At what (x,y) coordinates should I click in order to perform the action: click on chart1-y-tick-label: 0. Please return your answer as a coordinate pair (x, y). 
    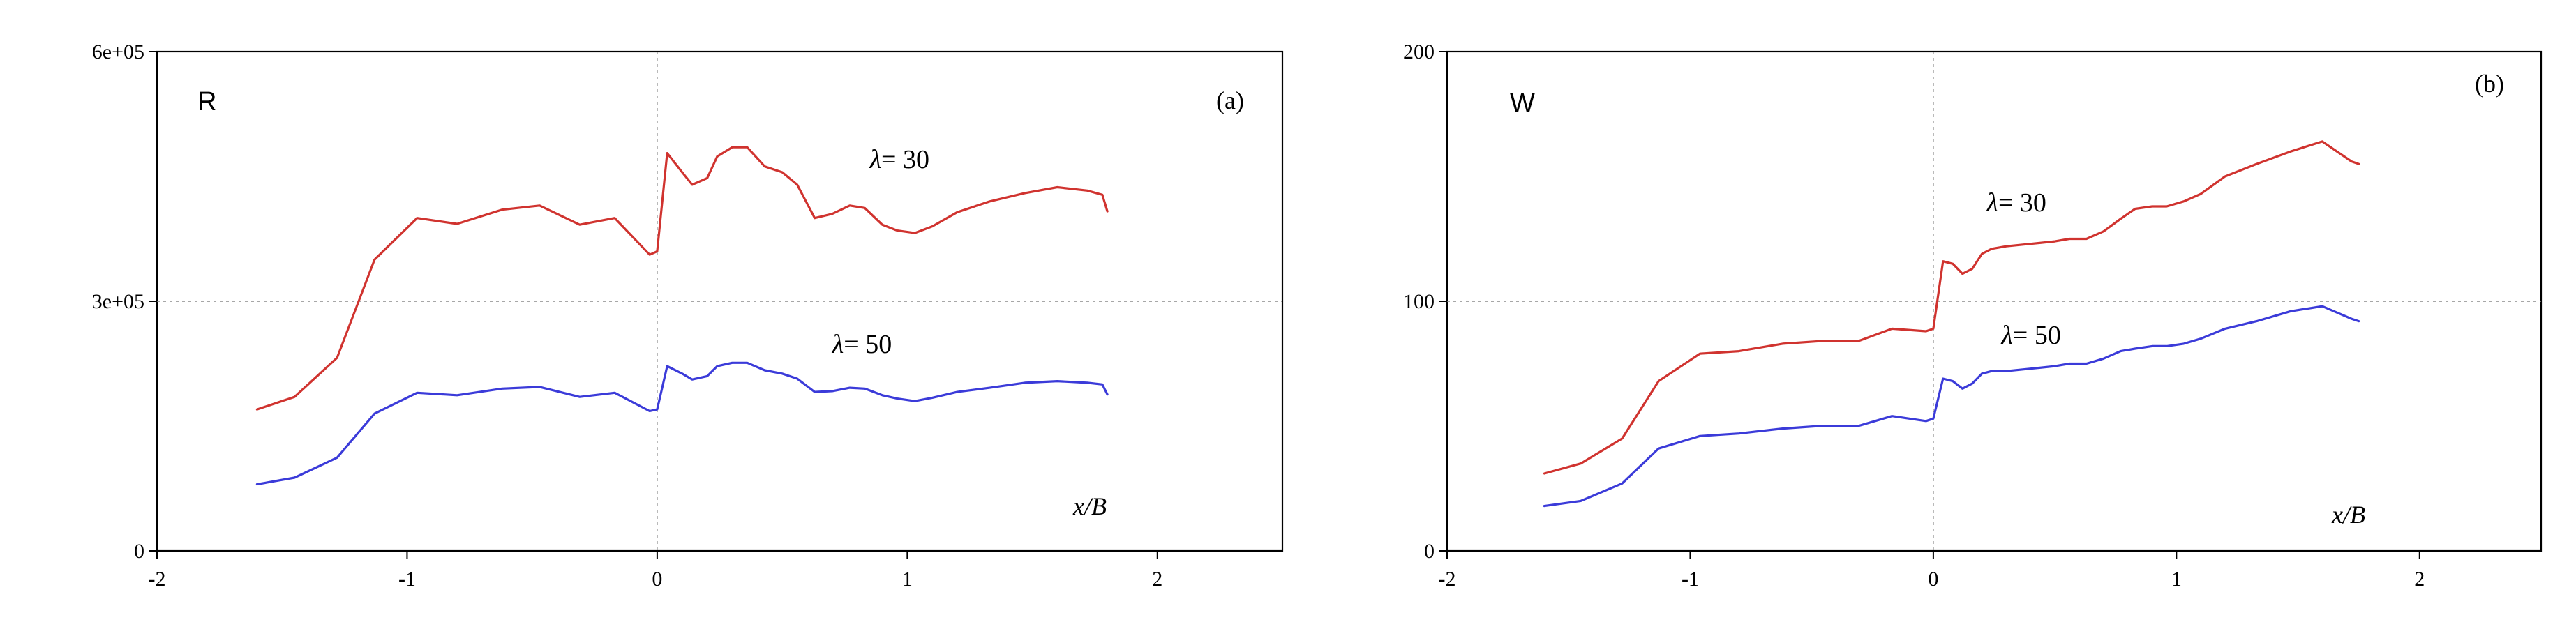
    Looking at the image, I should click on (1429, 551).